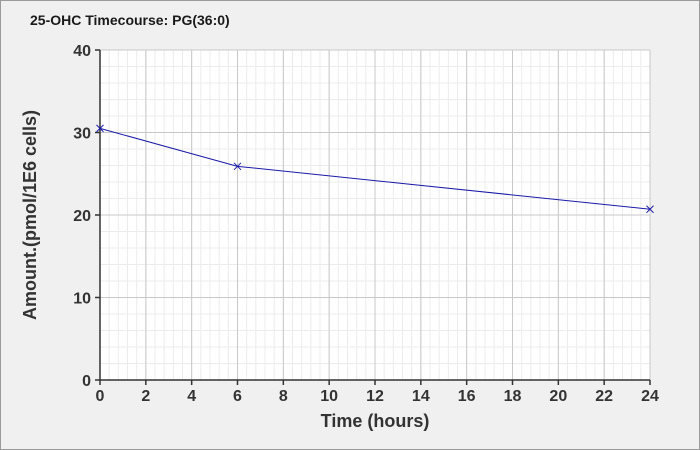 The height and width of the screenshot is (450, 700). Describe the element at coordinates (82, 51) in the screenshot. I see `y-tick-label: 40` at that location.